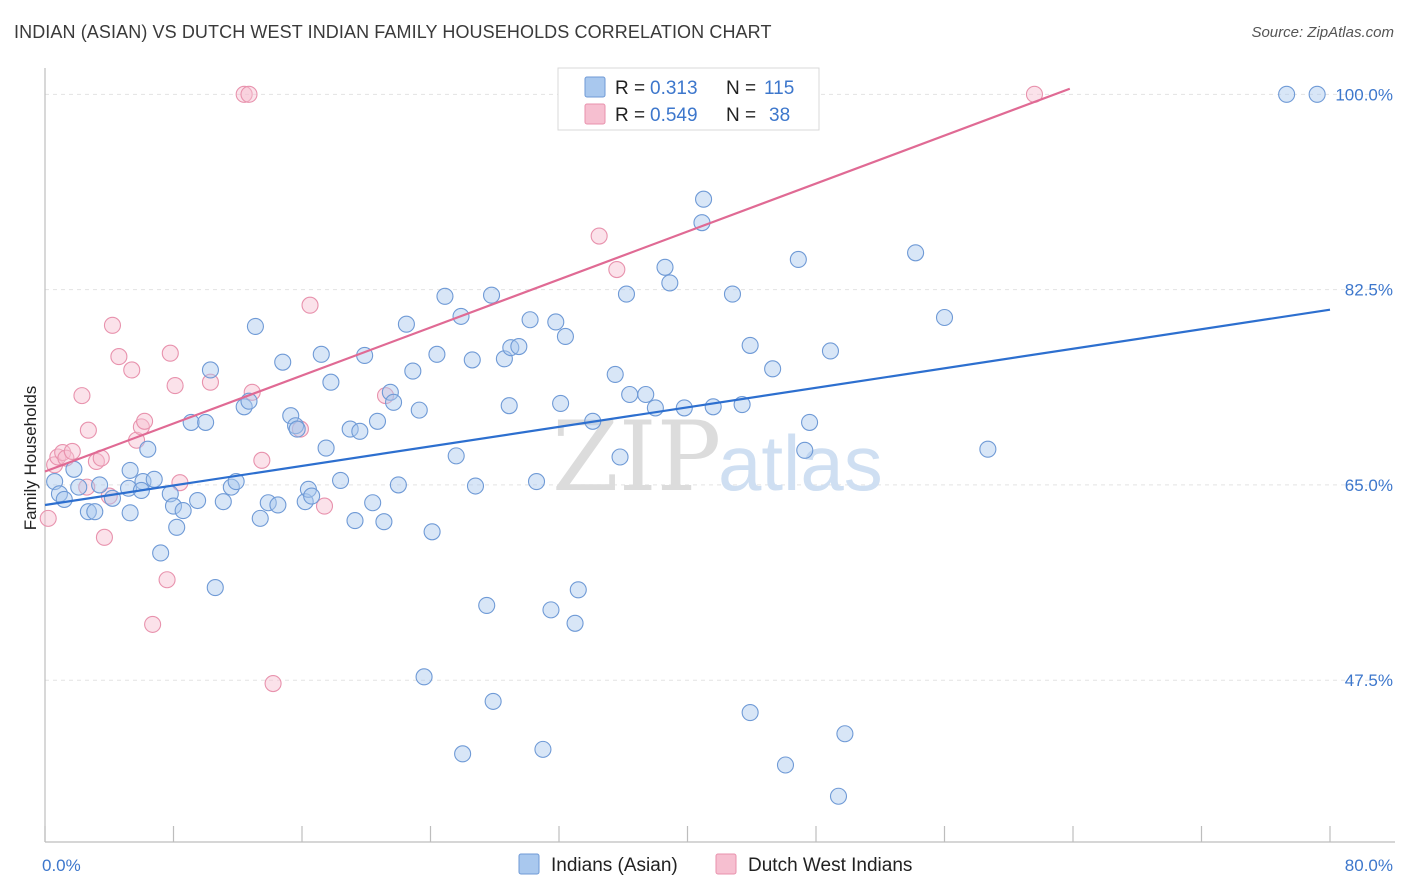 The image size is (1406, 892). Describe the element at coordinates (630, 115) in the screenshot. I see `legend-r-label: R =` at that location.